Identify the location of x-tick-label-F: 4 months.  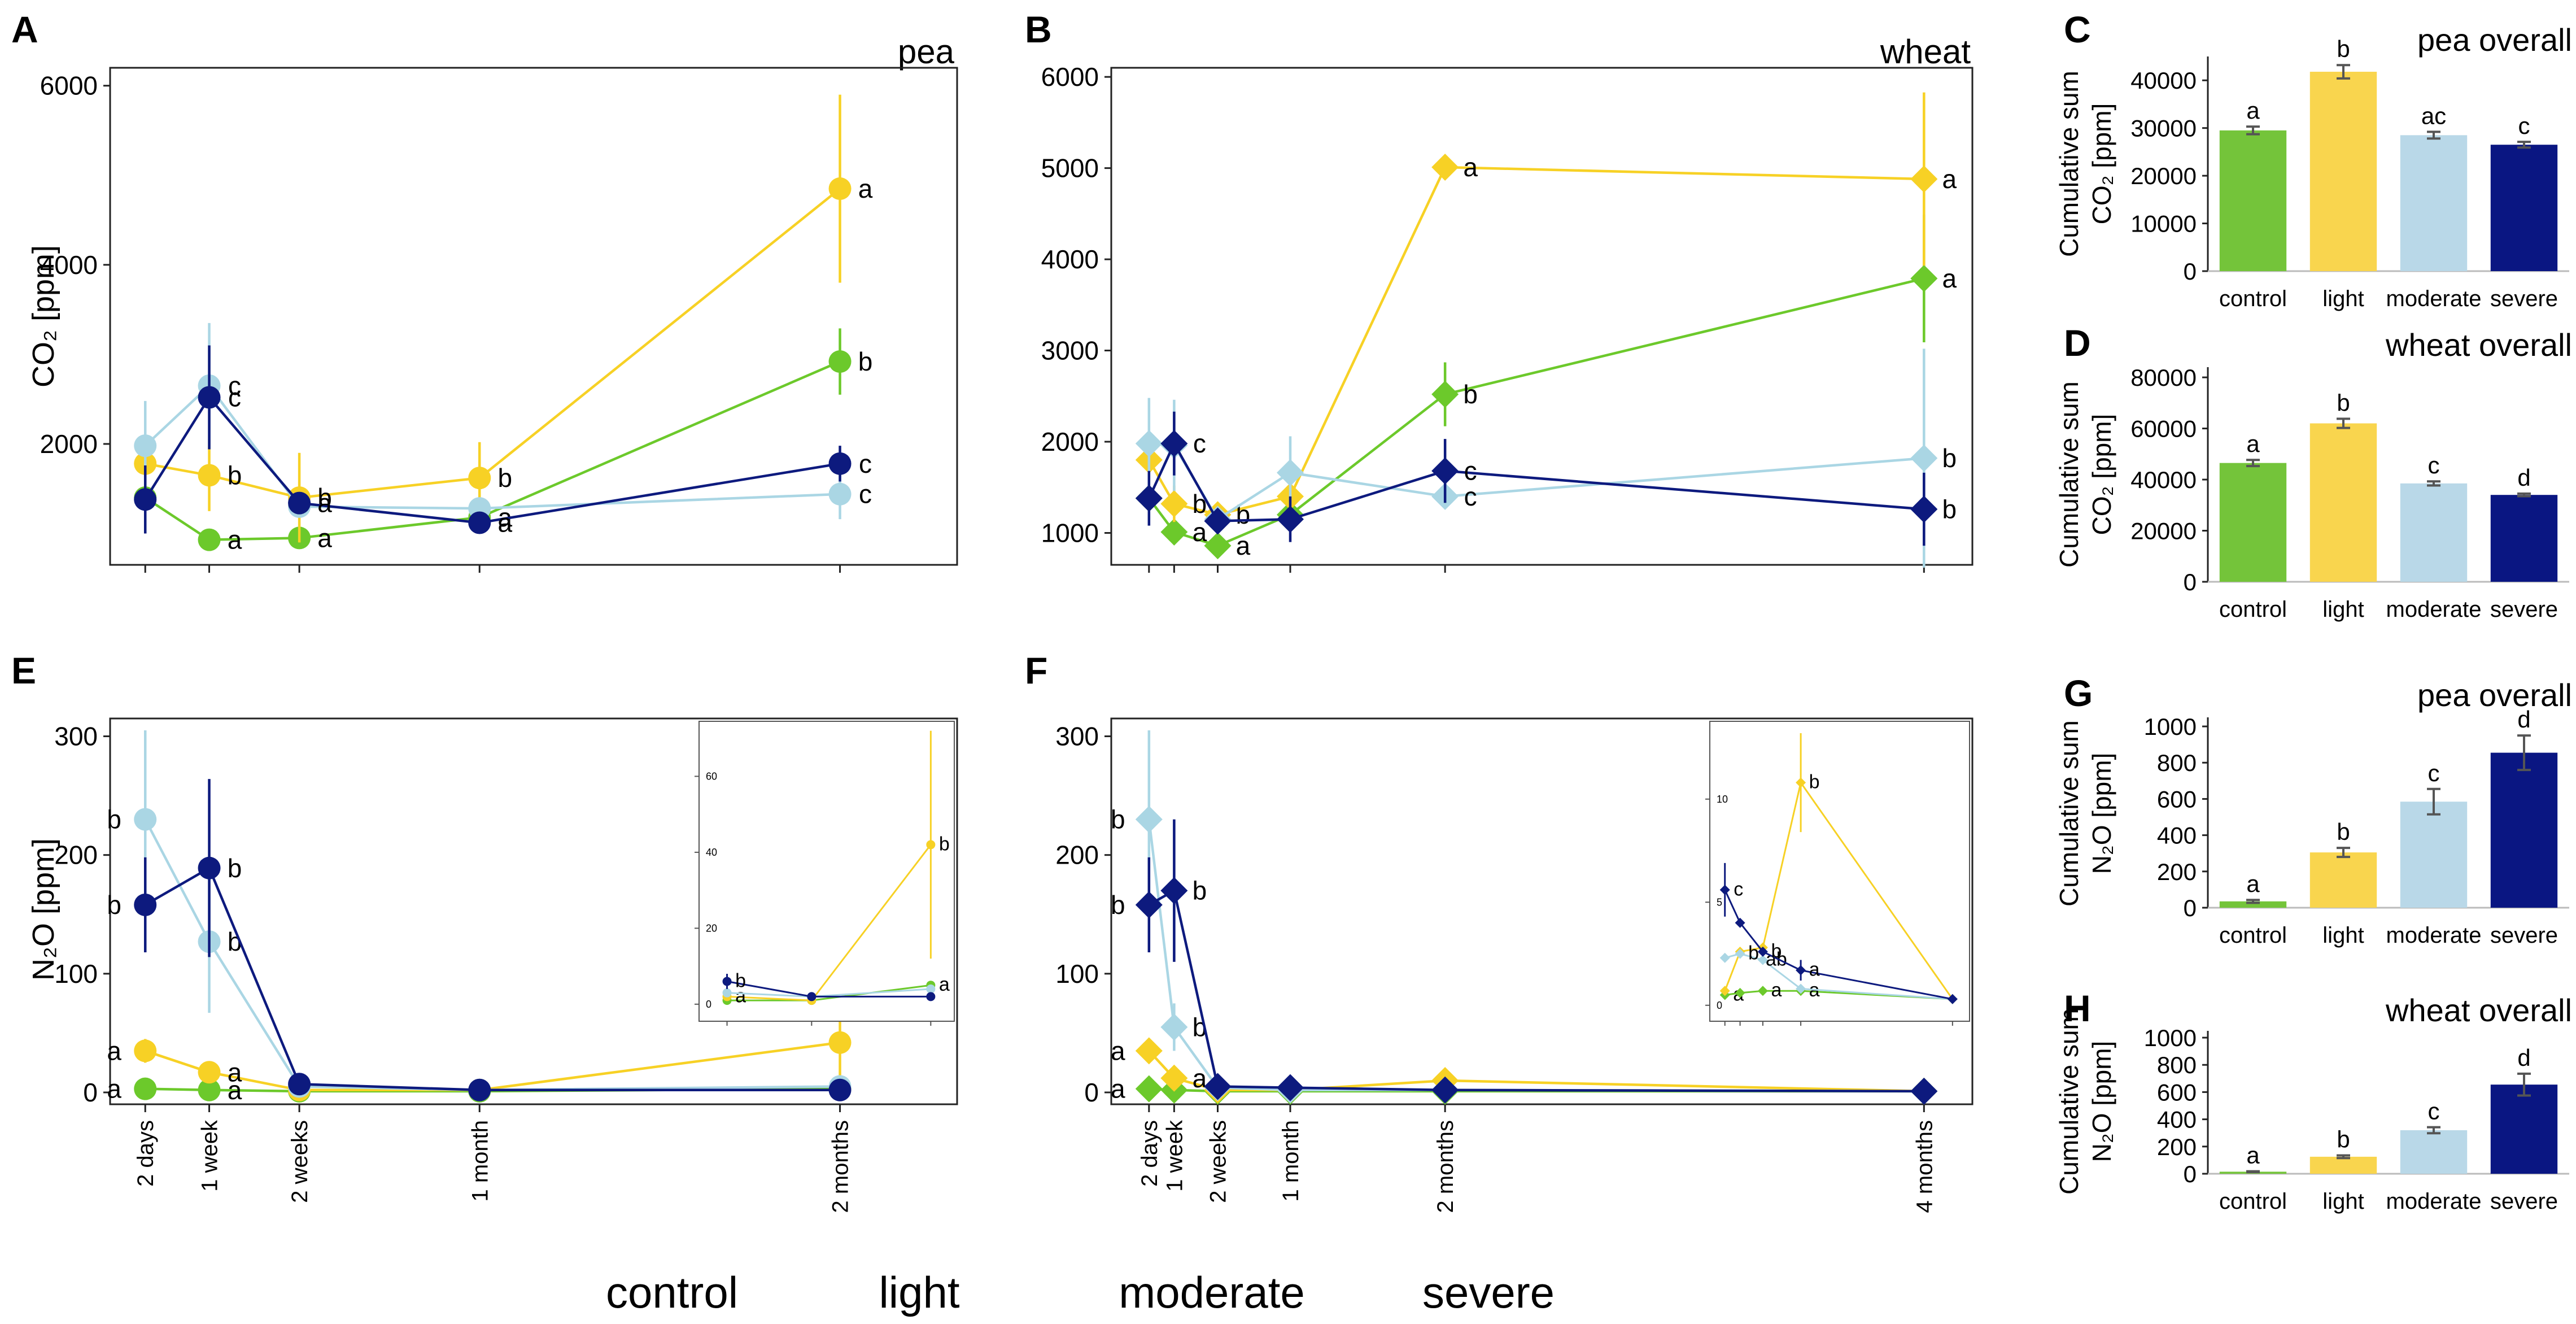
(1924, 1166).